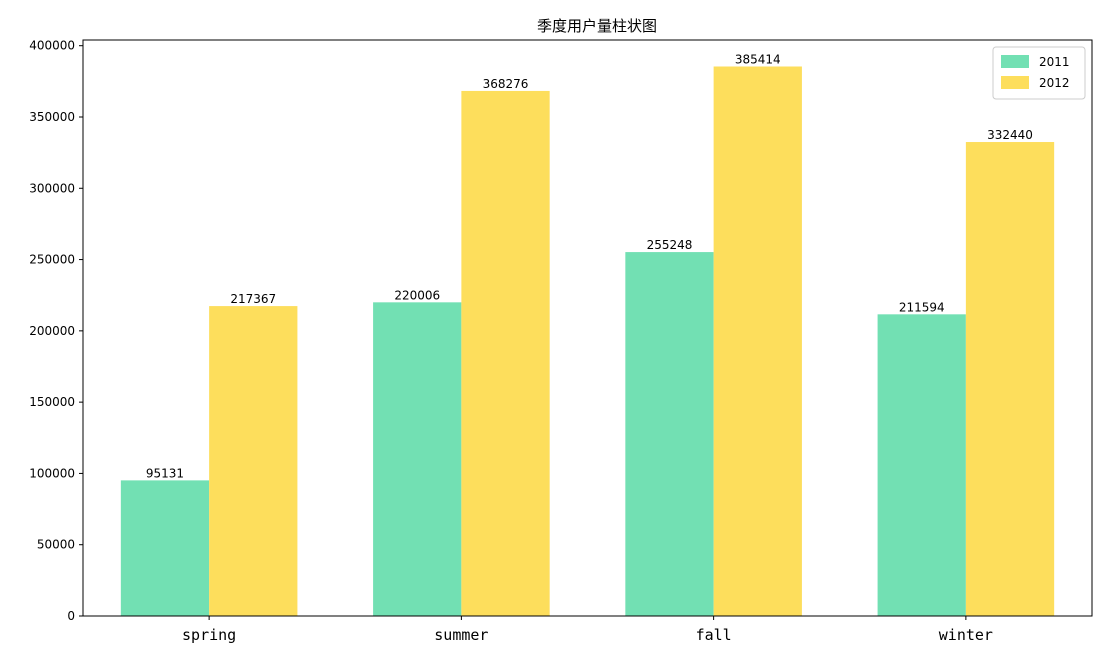 This screenshot has height=656, width=1112. Describe the element at coordinates (597, 26) in the screenshot. I see `chart-title: 季度用户量柱状图` at that location.